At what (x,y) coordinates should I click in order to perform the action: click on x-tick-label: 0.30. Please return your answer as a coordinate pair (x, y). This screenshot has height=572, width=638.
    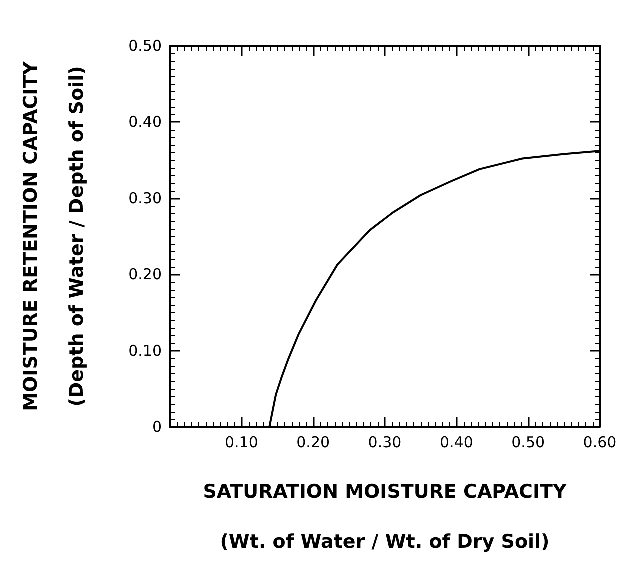
    Looking at the image, I should click on (385, 443).